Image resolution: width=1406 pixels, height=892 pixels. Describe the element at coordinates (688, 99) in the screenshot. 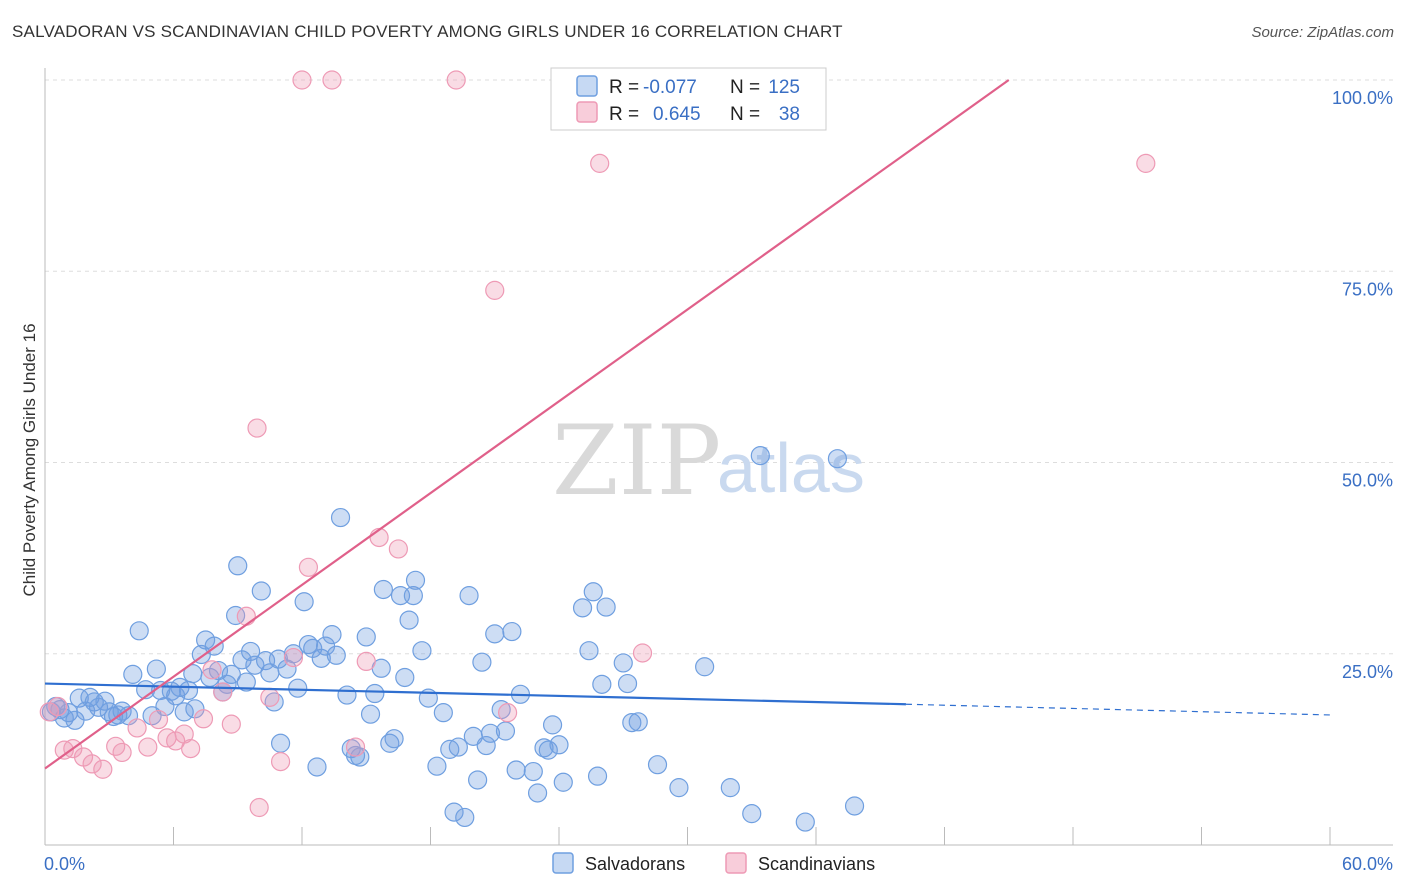

I see `correlation-legend: R = -0.077 N = 125 R = 0.645 N = 38` at that location.